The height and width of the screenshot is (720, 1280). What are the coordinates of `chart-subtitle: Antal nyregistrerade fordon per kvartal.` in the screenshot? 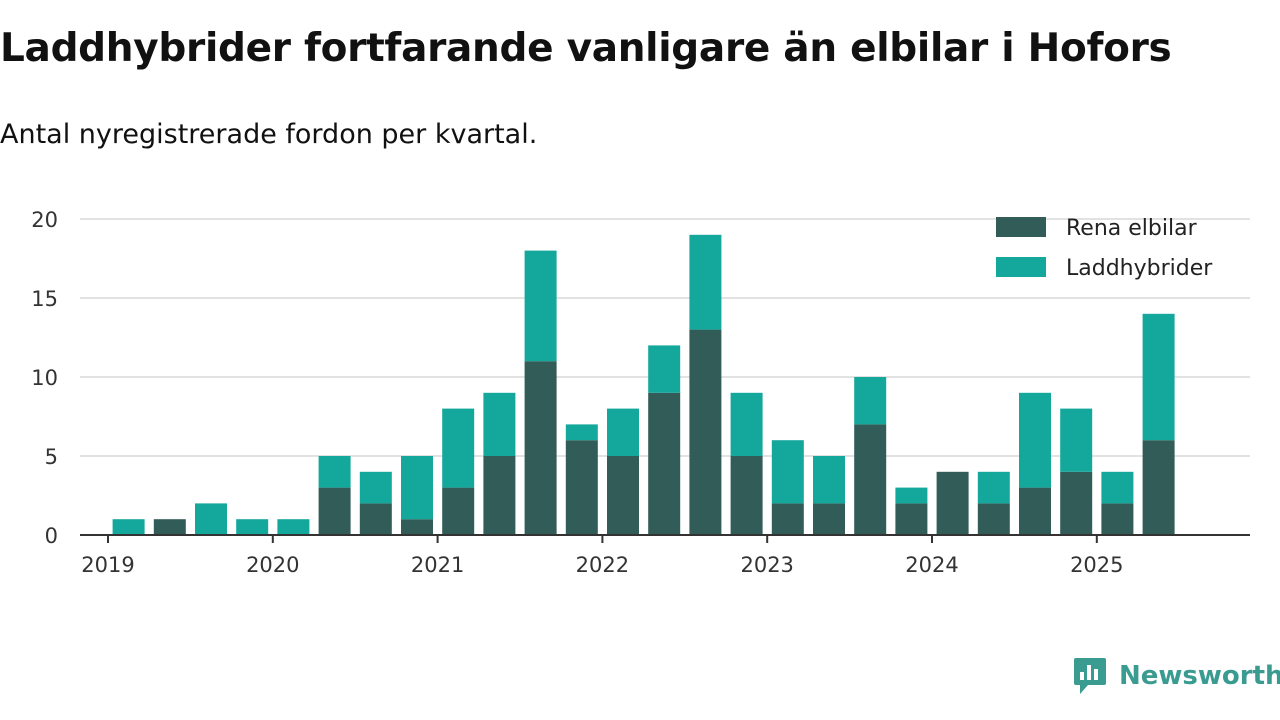 It's located at (269, 134).